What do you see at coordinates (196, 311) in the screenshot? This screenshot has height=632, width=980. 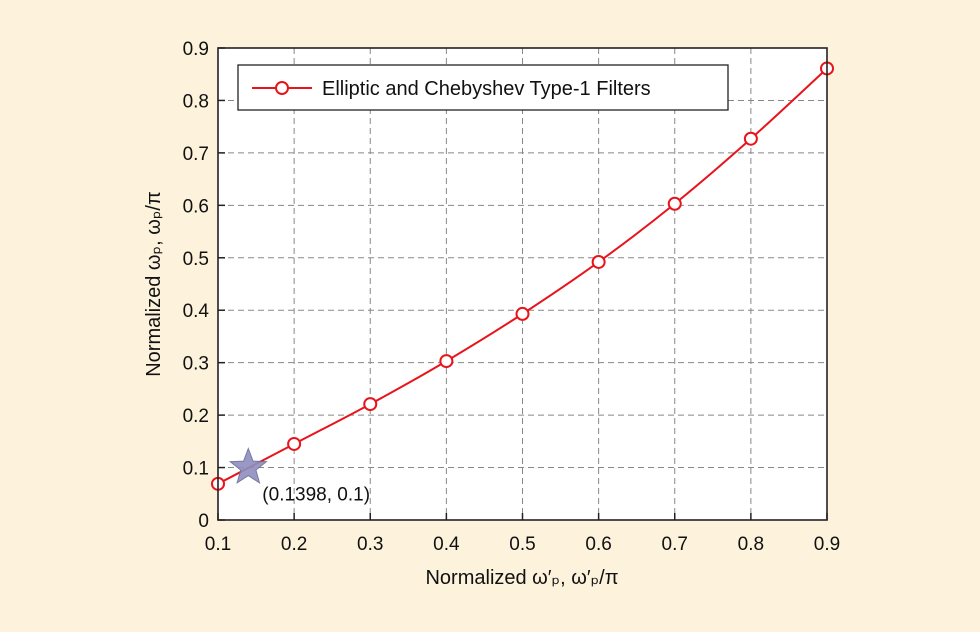 I see `y-tick-label: 0.4` at bounding box center [196, 311].